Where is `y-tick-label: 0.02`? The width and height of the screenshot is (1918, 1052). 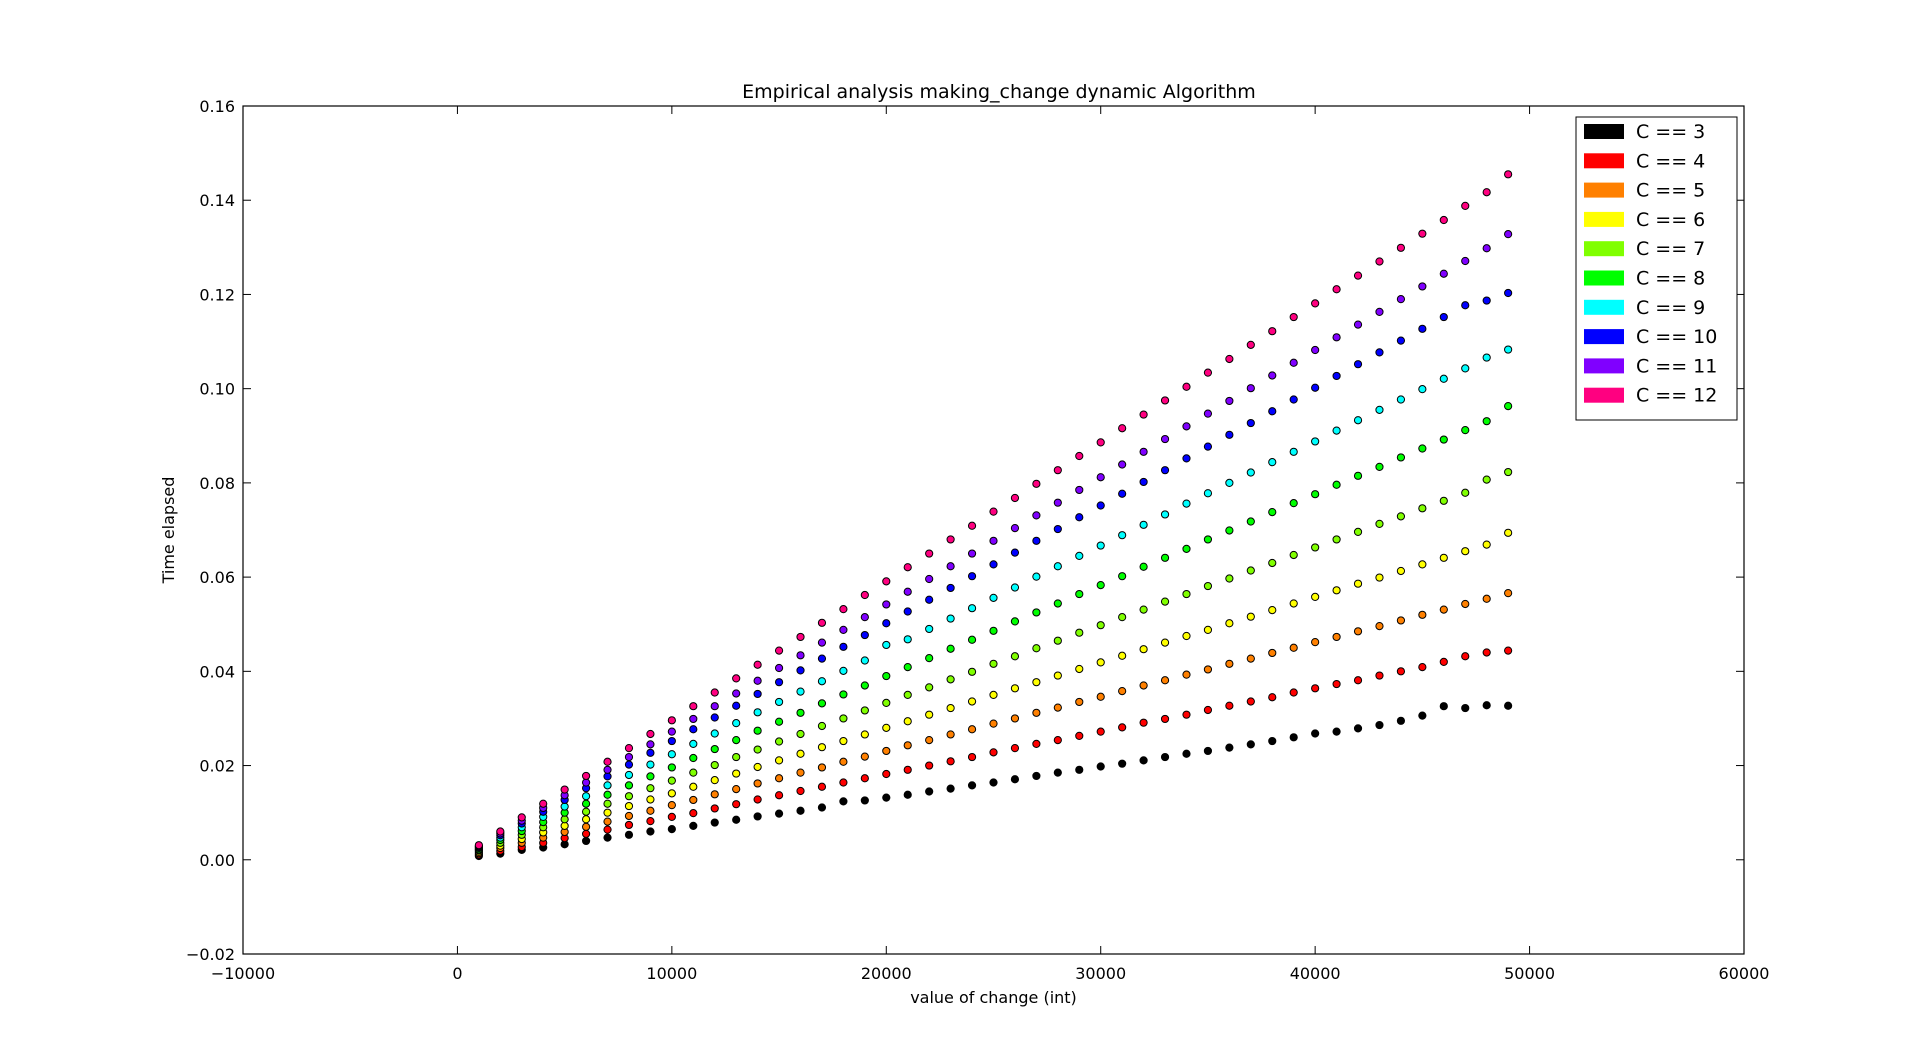
y-tick-label: 0.02 is located at coordinates (217, 766).